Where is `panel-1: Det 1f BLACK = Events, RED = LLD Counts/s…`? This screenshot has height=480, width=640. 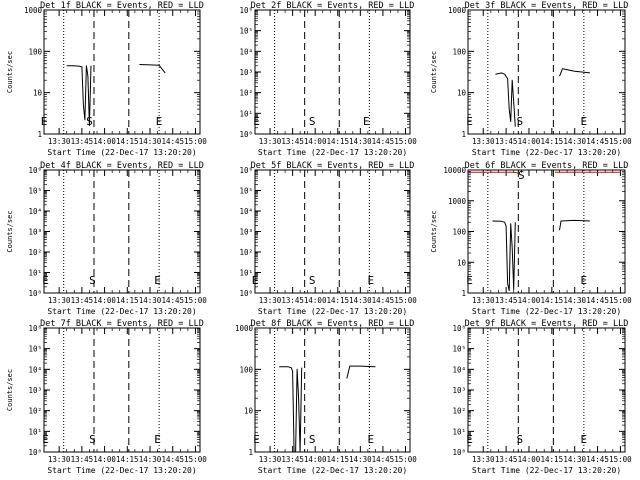
panel-1: Det 1f BLACK = Events, RED = LLD Counts/s… is located at coordinates (106, 79).